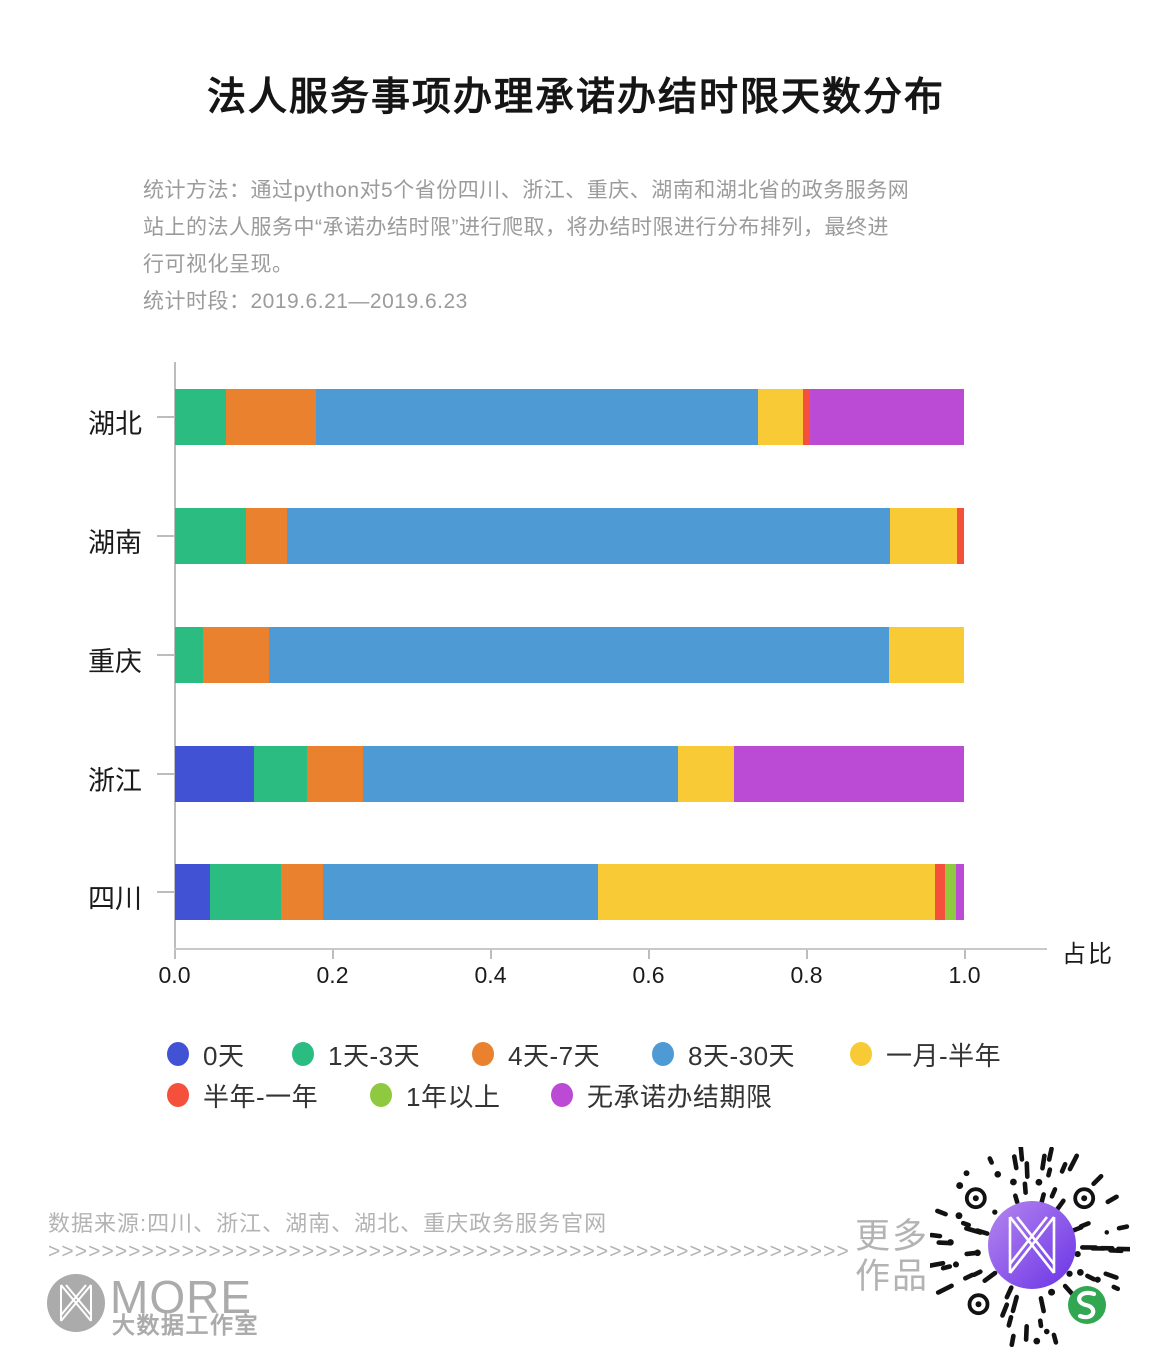 Image resolution: width=1152 pixels, height=1370 pixels. Describe the element at coordinates (964, 975) in the screenshot. I see `x-tick-label: 1.0` at that location.